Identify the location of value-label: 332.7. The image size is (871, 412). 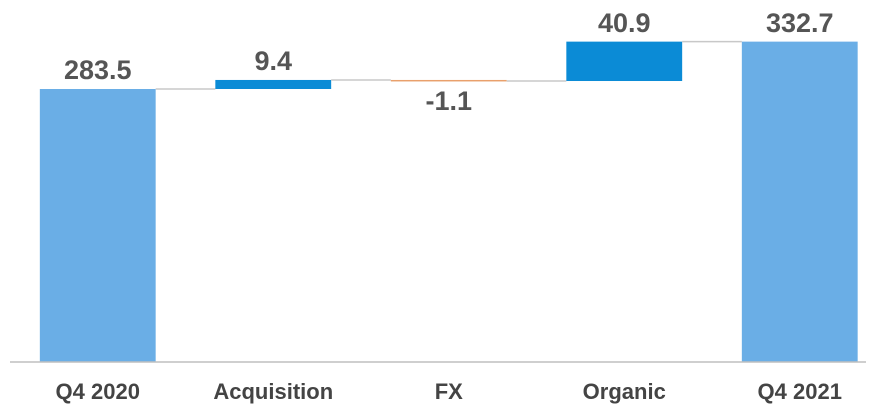
(800, 23).